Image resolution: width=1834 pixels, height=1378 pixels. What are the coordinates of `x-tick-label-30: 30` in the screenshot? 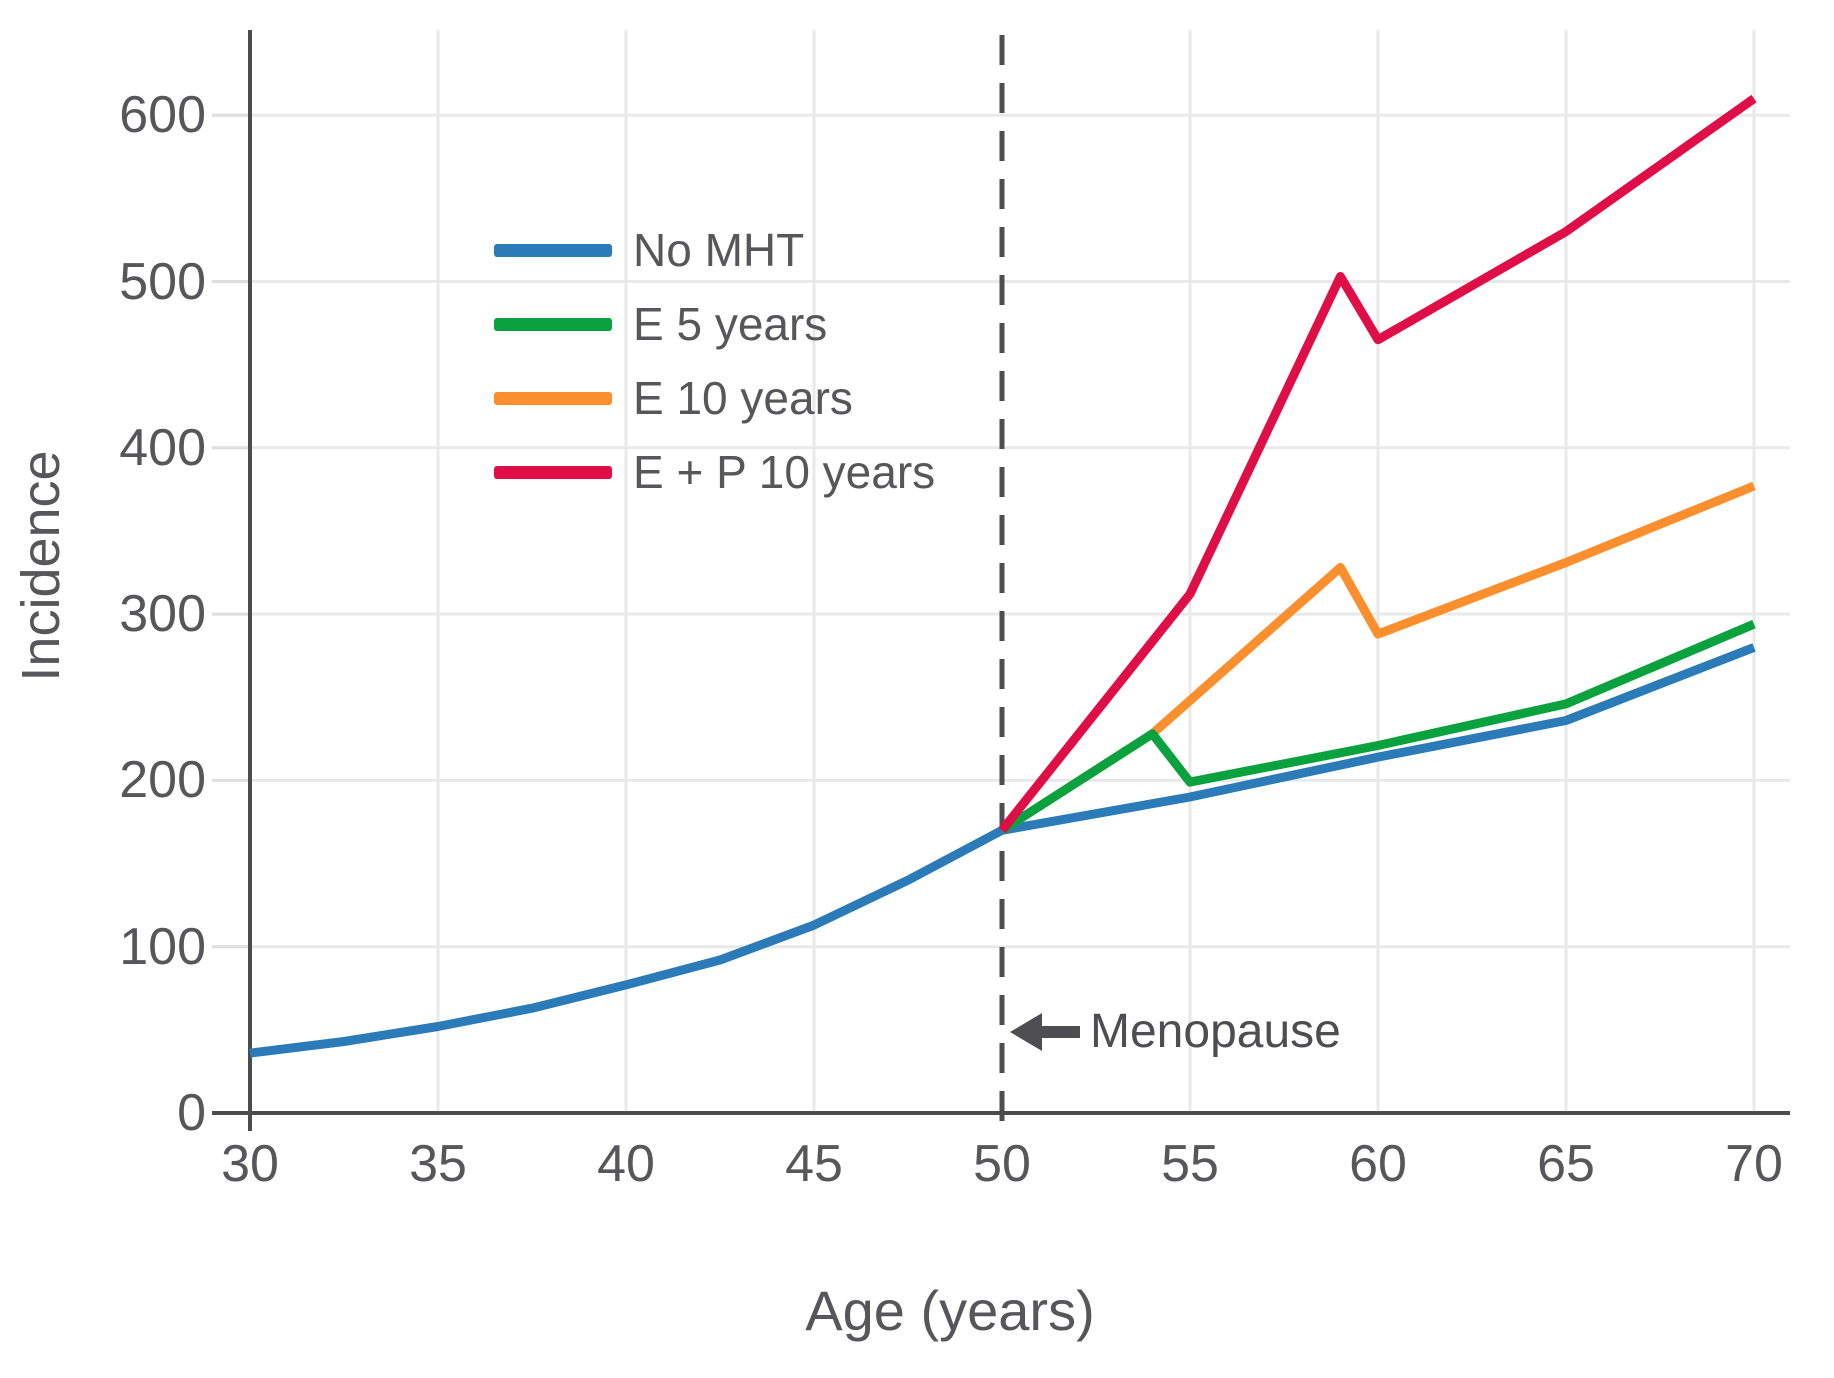 It's located at (250, 1164).